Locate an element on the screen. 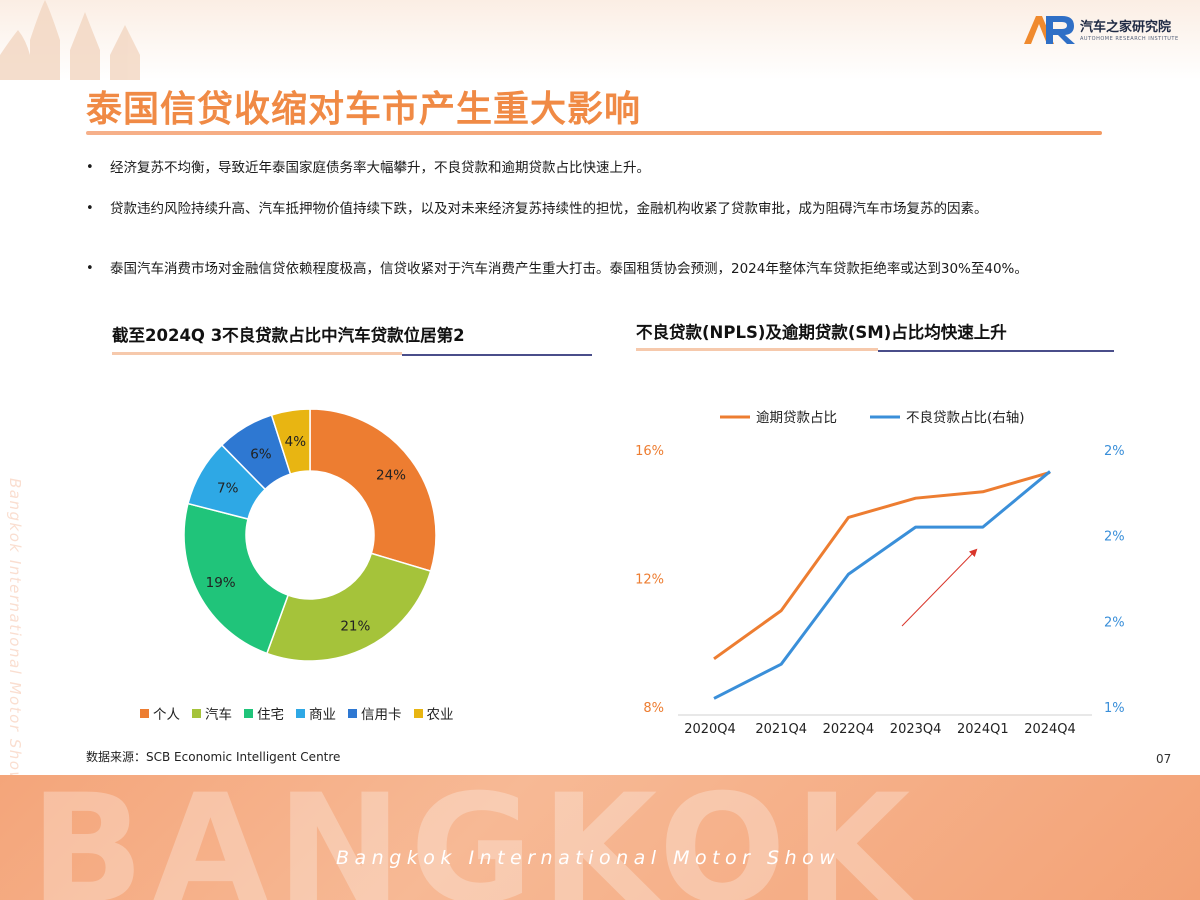 The height and width of the screenshot is (900, 1200). pie-slice-汽车 is located at coordinates (348, 607).